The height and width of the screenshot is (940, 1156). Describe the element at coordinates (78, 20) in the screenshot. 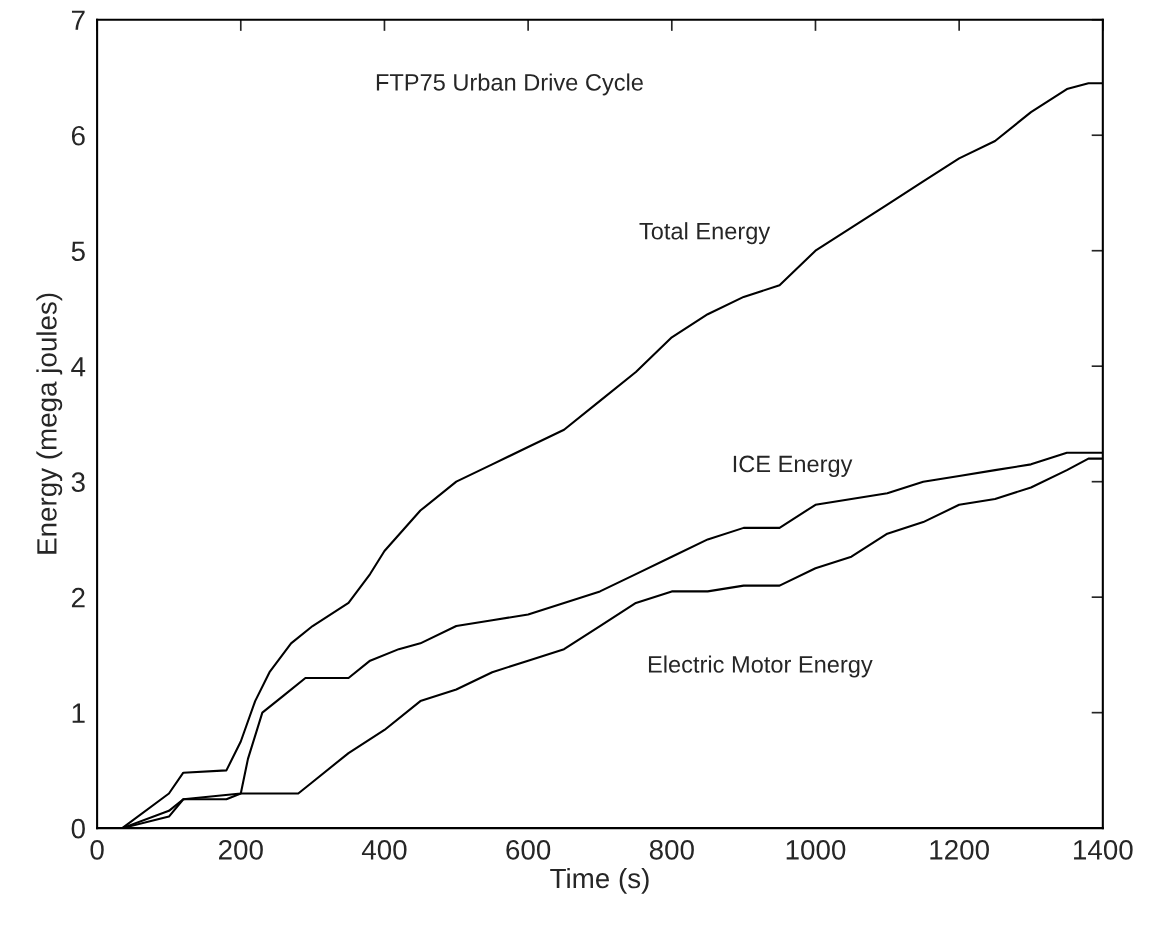

I see `y-tick-label: 7` at that location.